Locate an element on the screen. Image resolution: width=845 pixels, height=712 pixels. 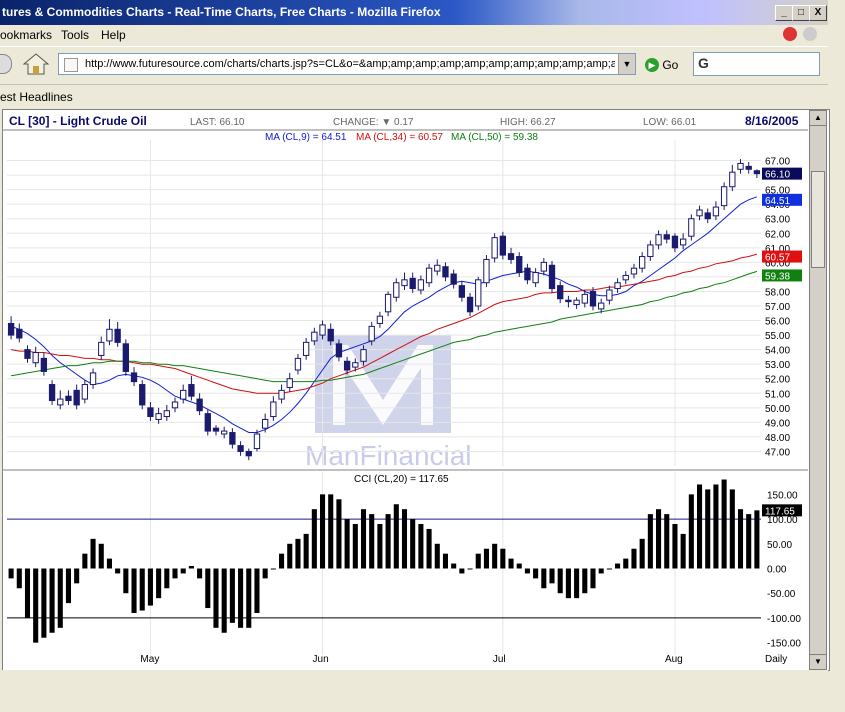
scroll-thumb is located at coordinates (818, 219).